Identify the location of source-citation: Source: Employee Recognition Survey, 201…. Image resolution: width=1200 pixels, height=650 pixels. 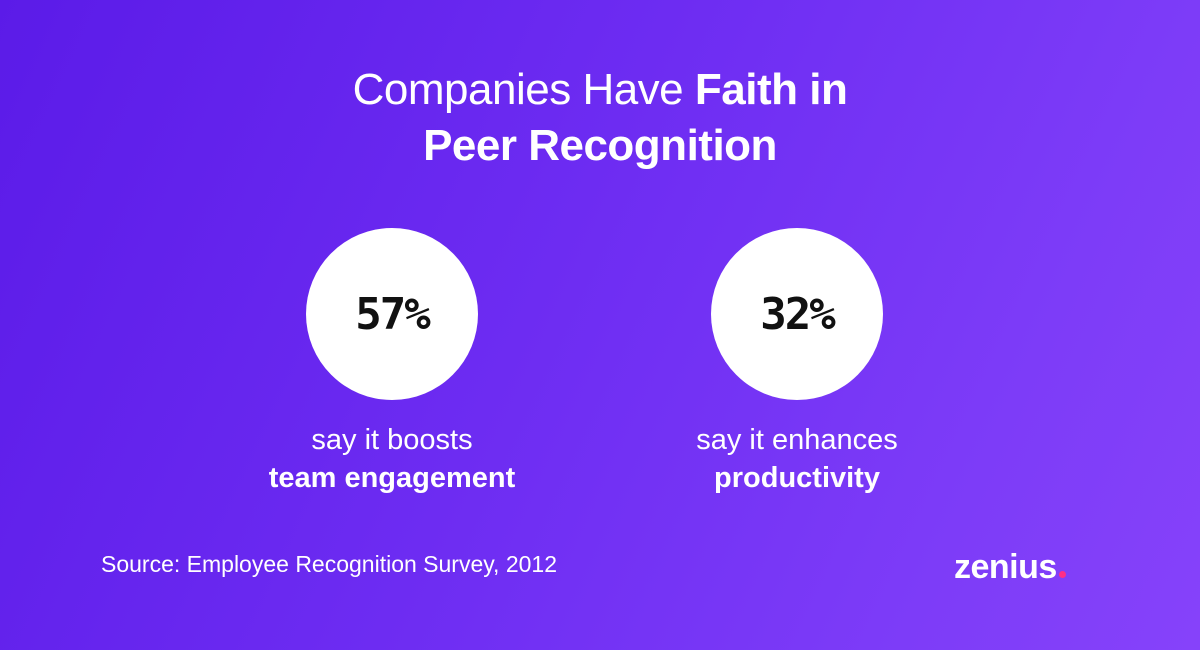
(329, 564).